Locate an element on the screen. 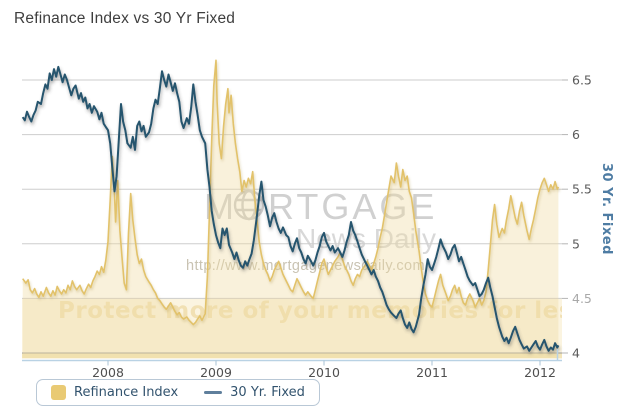 The image size is (631, 410). svg-text: 2010 is located at coordinates (324, 372).